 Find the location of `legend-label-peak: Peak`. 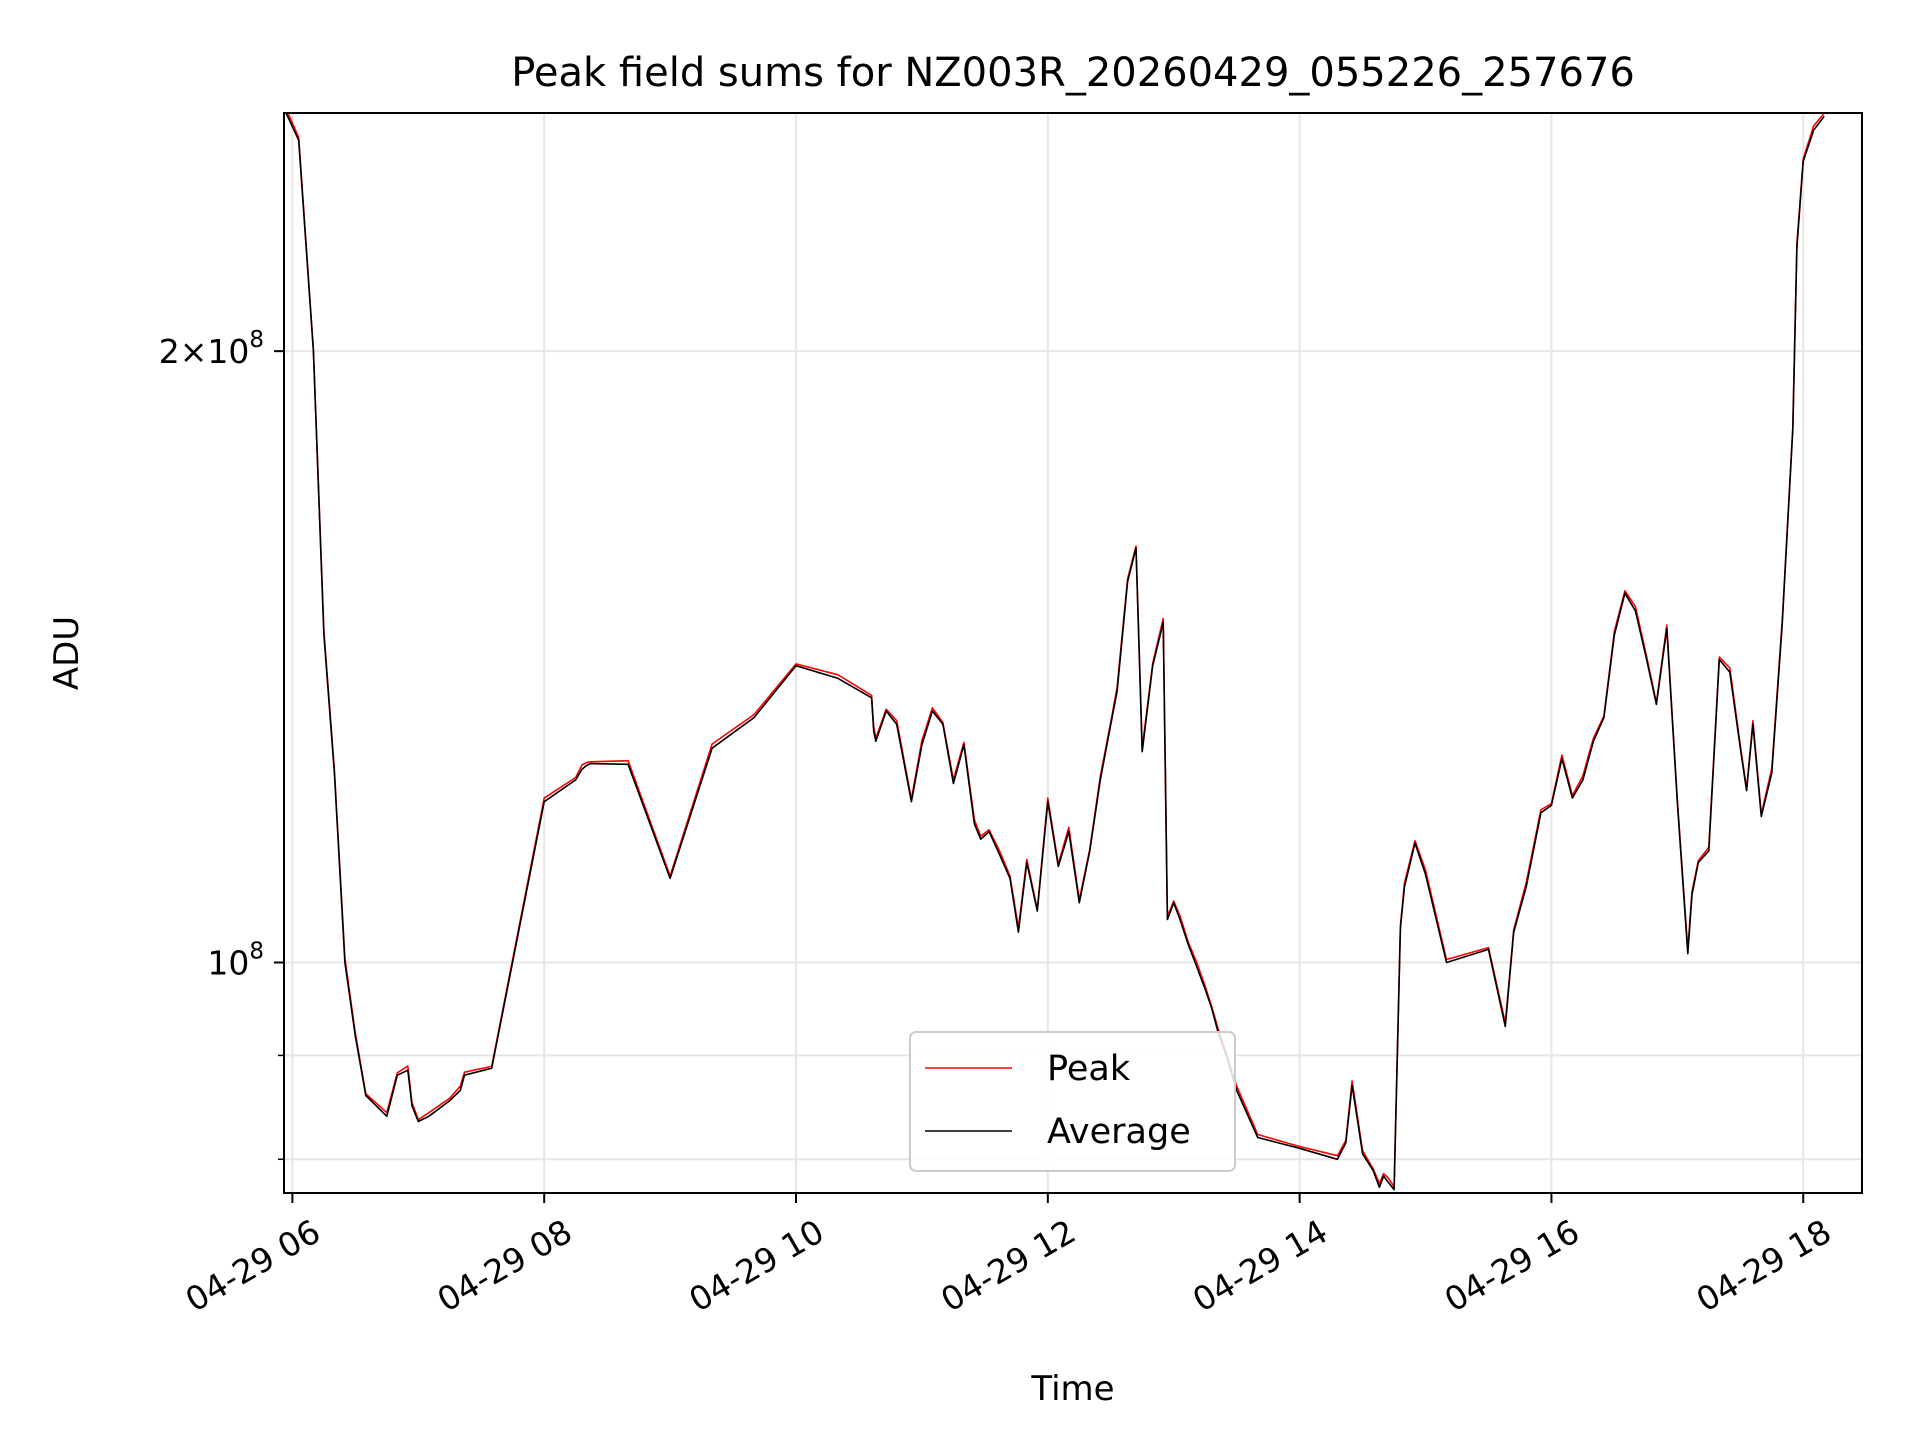

legend-label-peak: Peak is located at coordinates (1089, 1069).